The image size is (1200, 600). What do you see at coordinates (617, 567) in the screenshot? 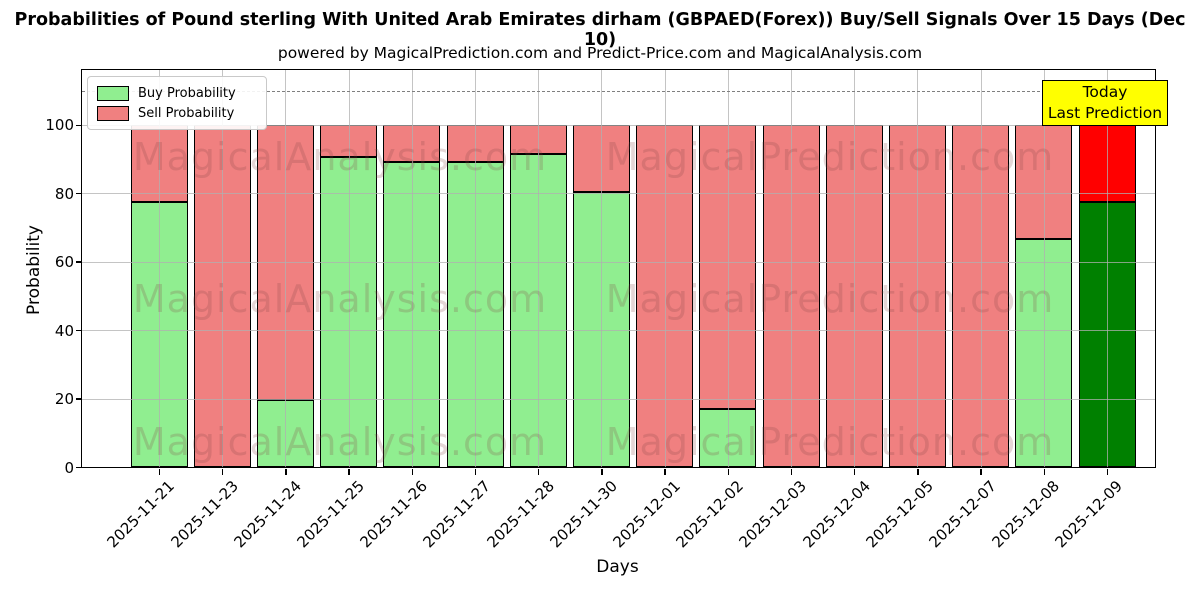
I see `x-axis-title: Days` at bounding box center [617, 567].